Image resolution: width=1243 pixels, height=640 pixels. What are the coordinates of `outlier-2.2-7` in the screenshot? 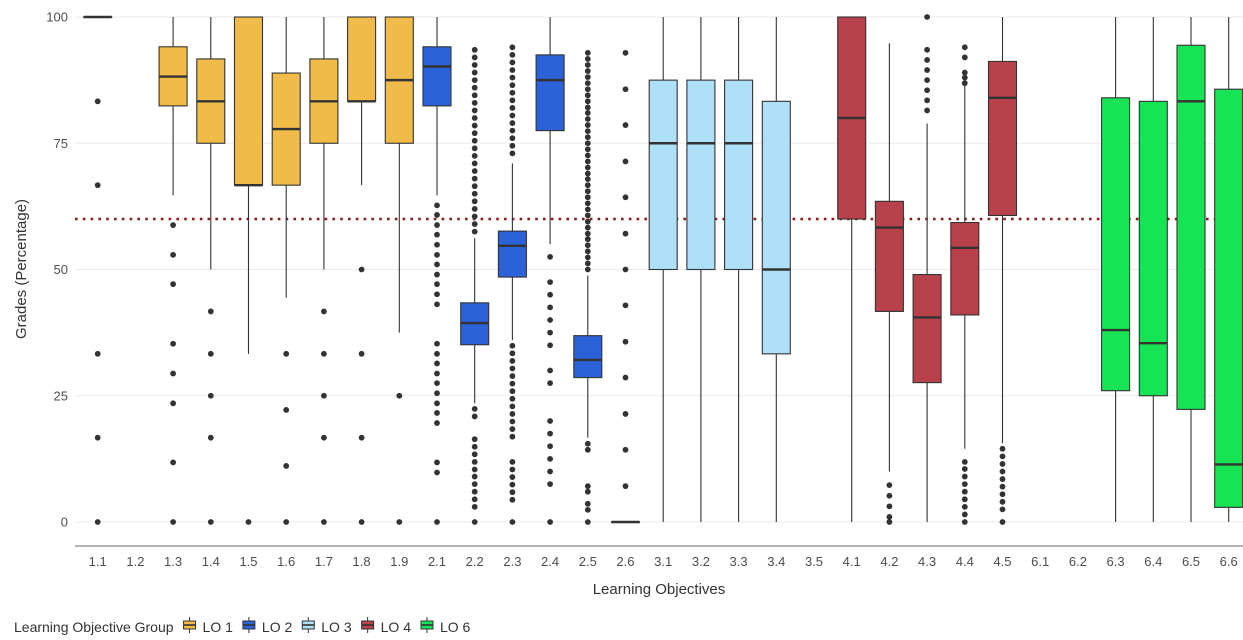 It's located at (474, 102).